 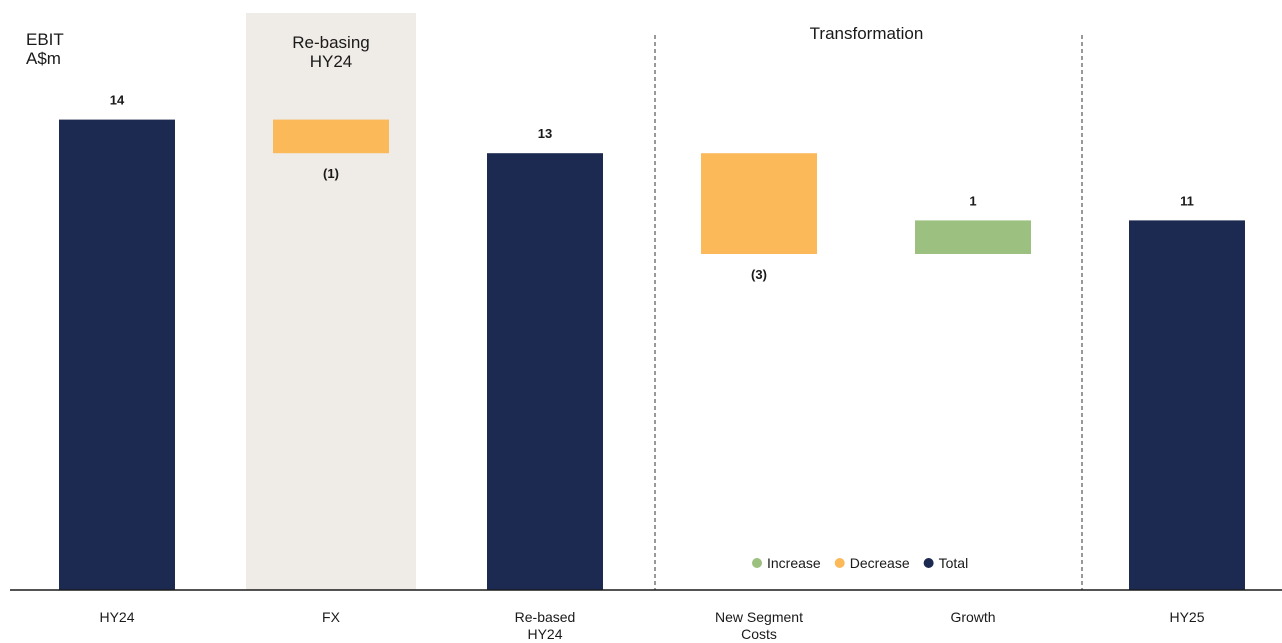 I want to click on group-label: Re-basing HY24, so click(x=331, y=52).